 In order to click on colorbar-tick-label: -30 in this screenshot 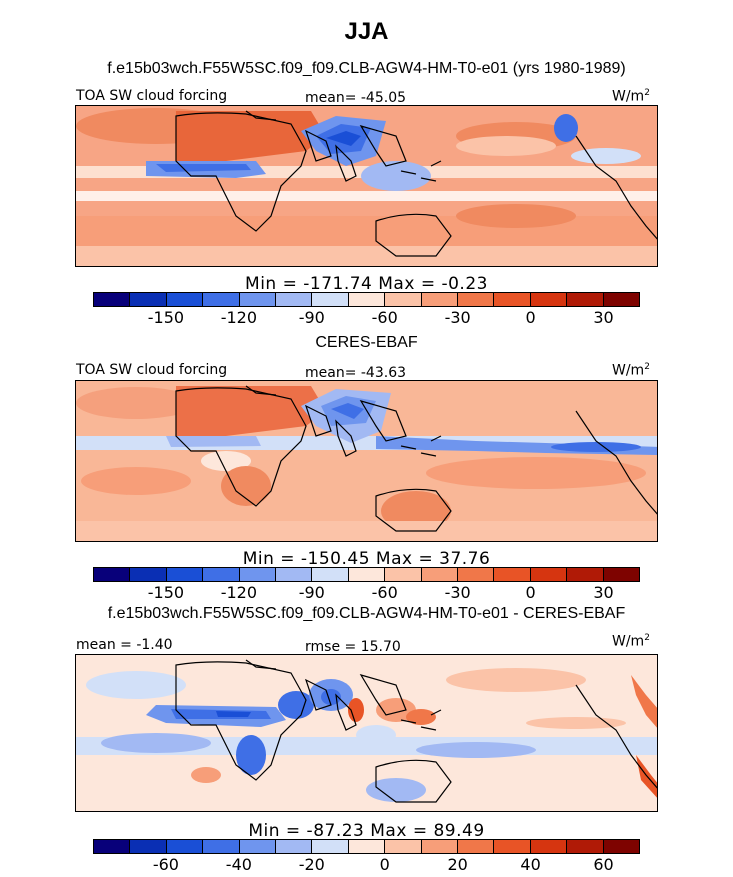, I will do `click(457, 317)`.